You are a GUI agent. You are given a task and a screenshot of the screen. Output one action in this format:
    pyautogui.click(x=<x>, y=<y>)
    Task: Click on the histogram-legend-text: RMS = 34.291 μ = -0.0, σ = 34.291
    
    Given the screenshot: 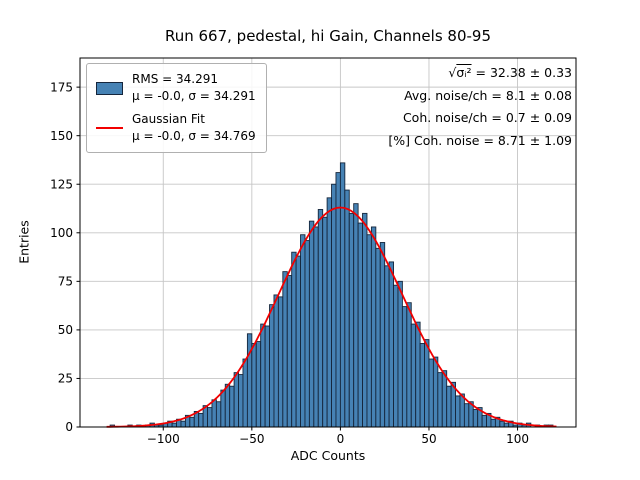 What is the action you would take?
    pyautogui.click(x=194, y=88)
    